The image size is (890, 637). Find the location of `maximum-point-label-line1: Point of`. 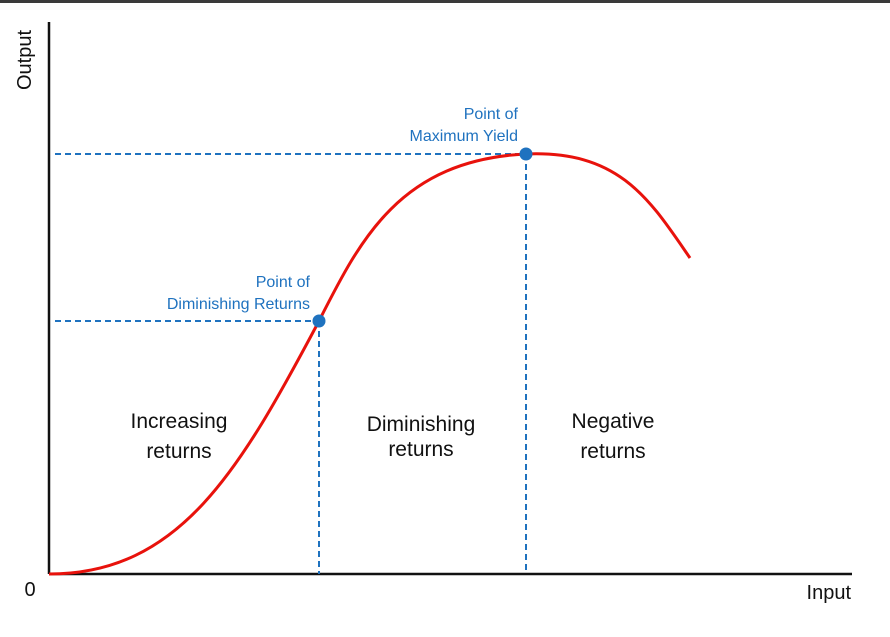

maximum-point-label-line1: Point of is located at coordinates (491, 114).